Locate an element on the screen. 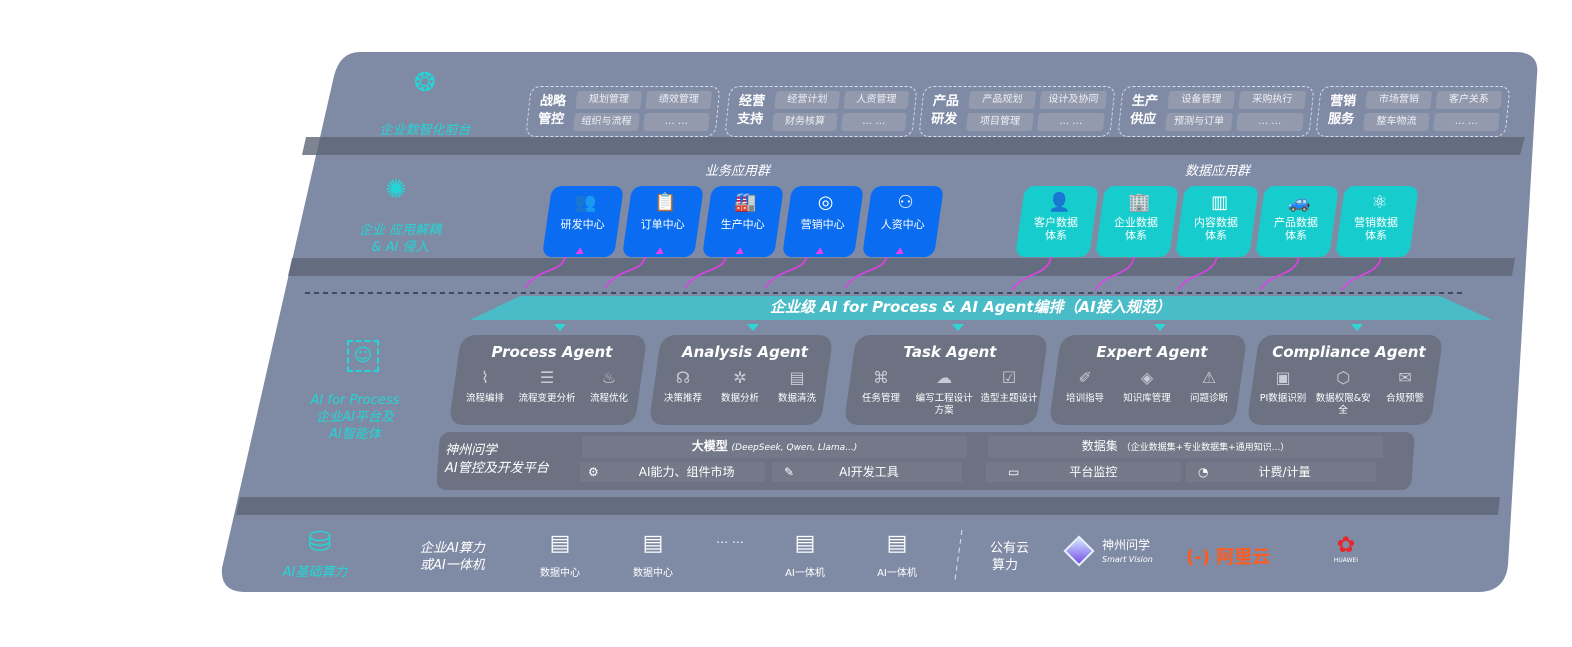 This screenshot has width=1572, height=647. front-group-item: 规划管理 is located at coordinates (609, 100).